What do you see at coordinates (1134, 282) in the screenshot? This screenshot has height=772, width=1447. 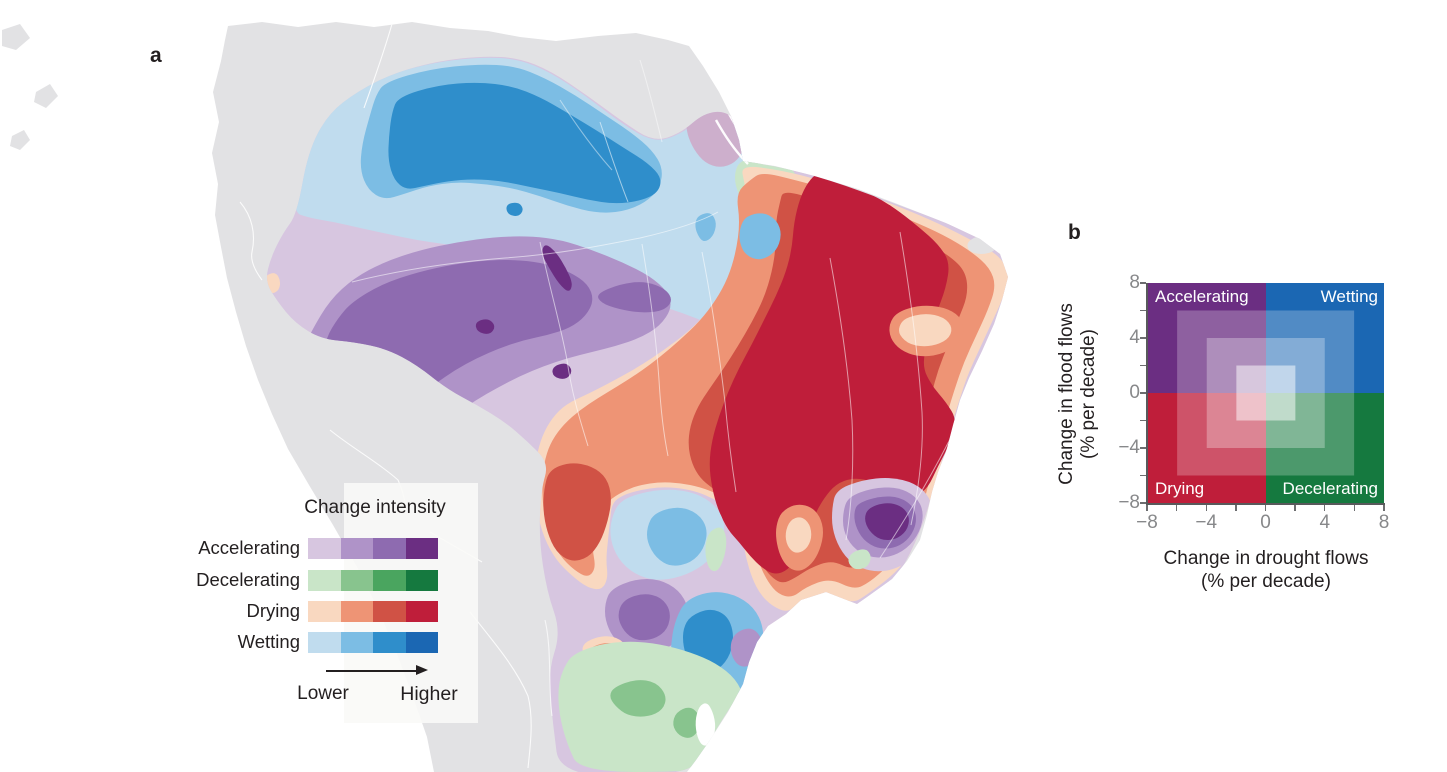 I see `y-tick-label: 8` at bounding box center [1134, 282].